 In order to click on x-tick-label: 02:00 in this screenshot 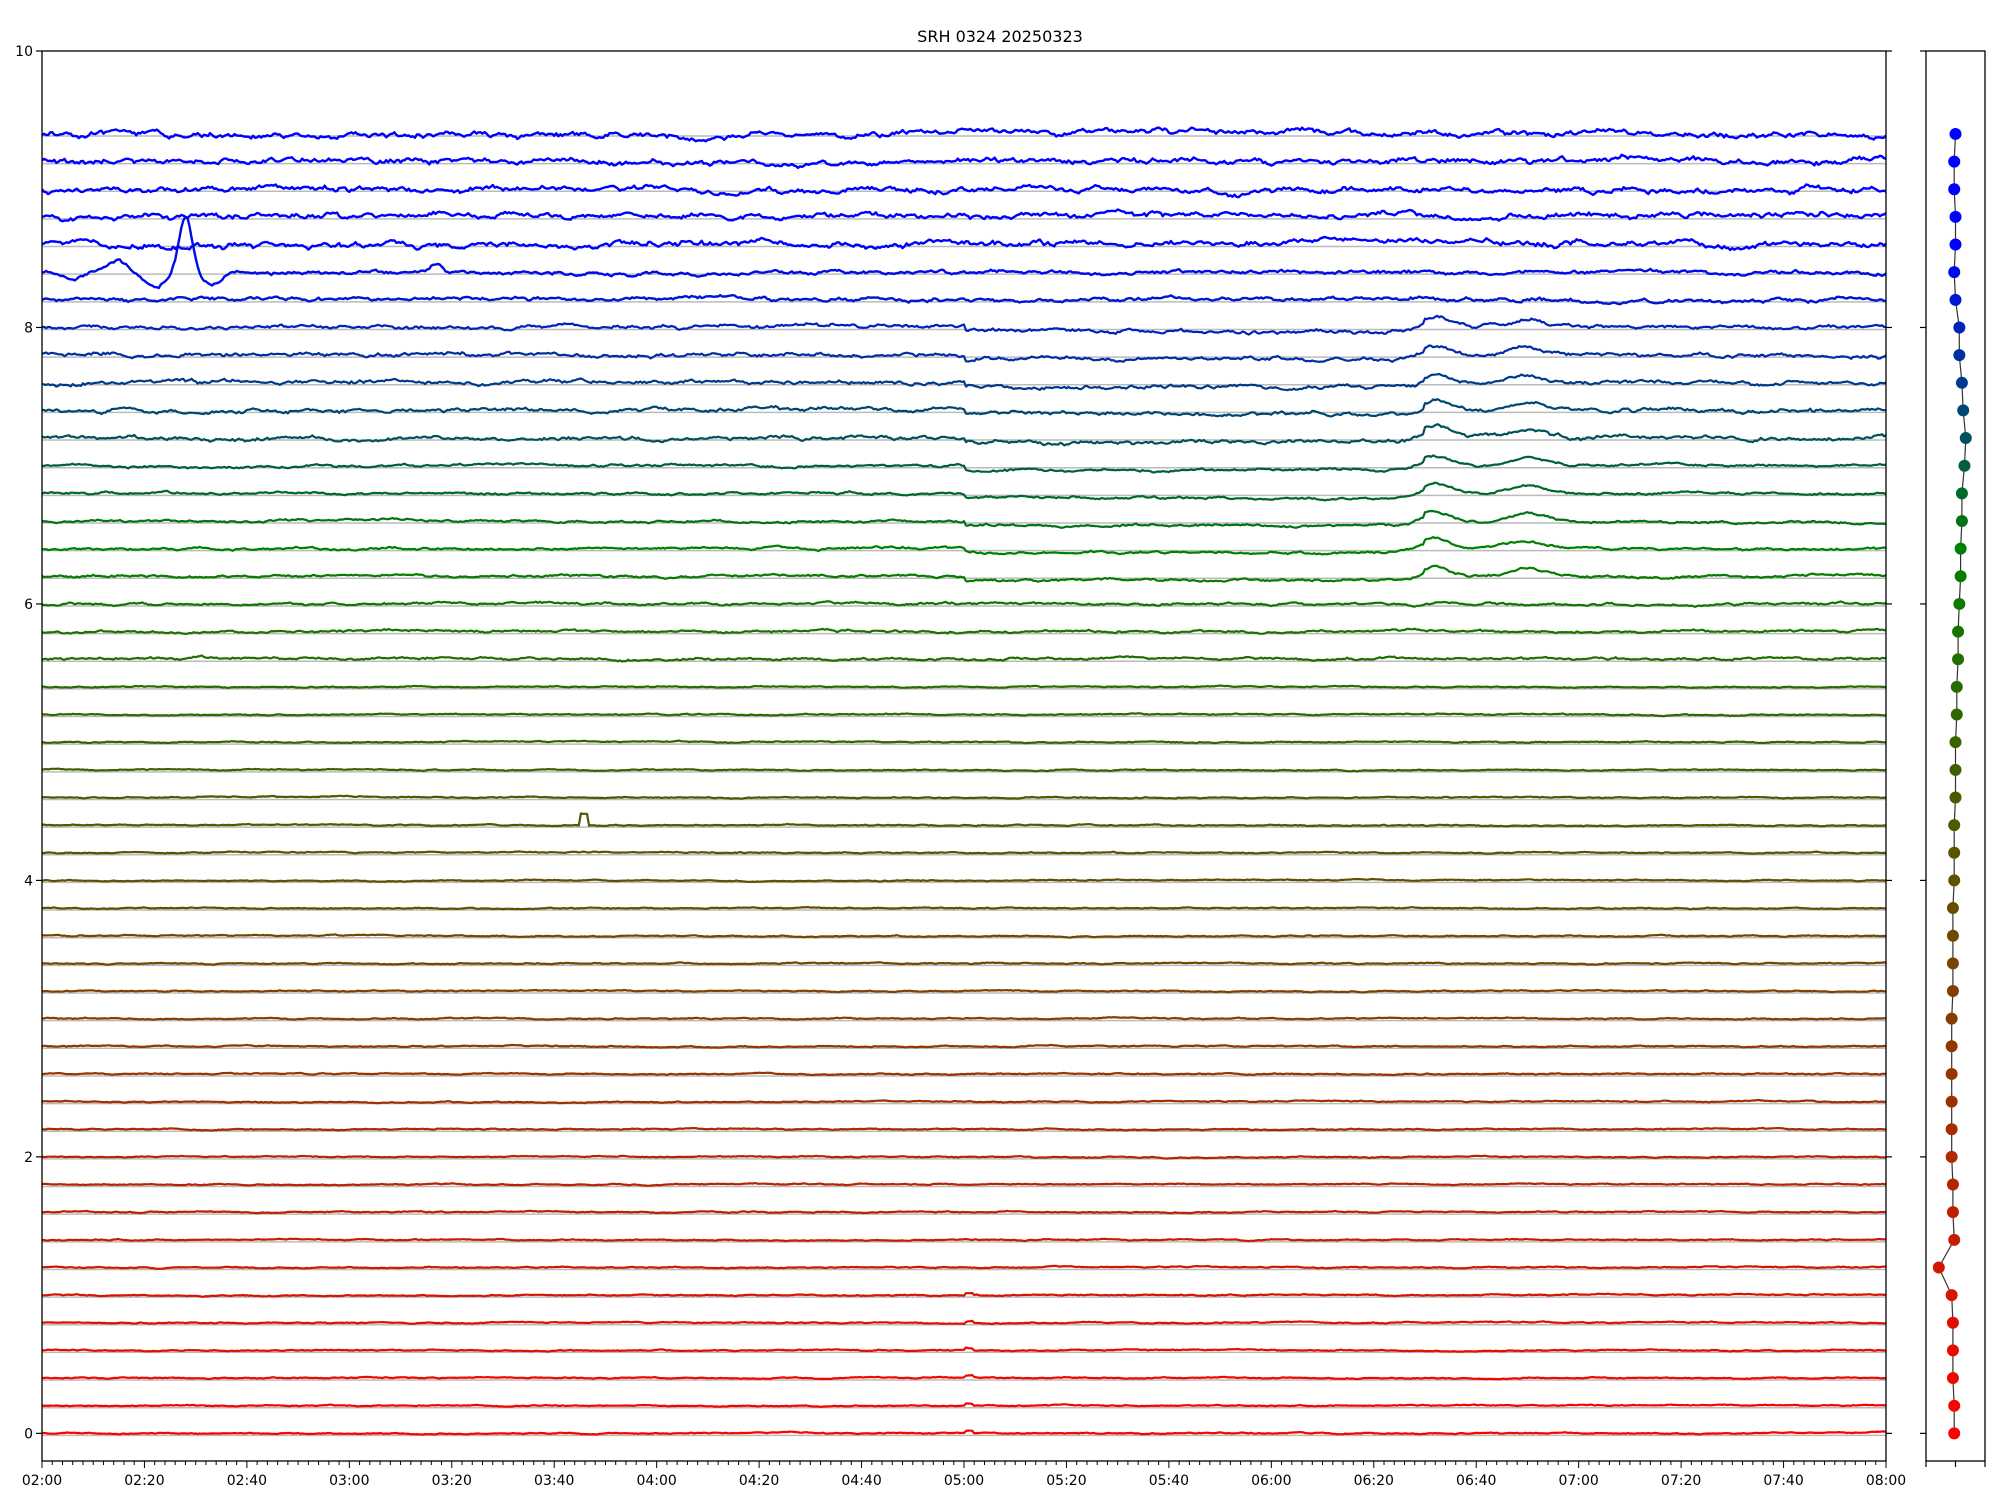, I will do `click(42, 1481)`.